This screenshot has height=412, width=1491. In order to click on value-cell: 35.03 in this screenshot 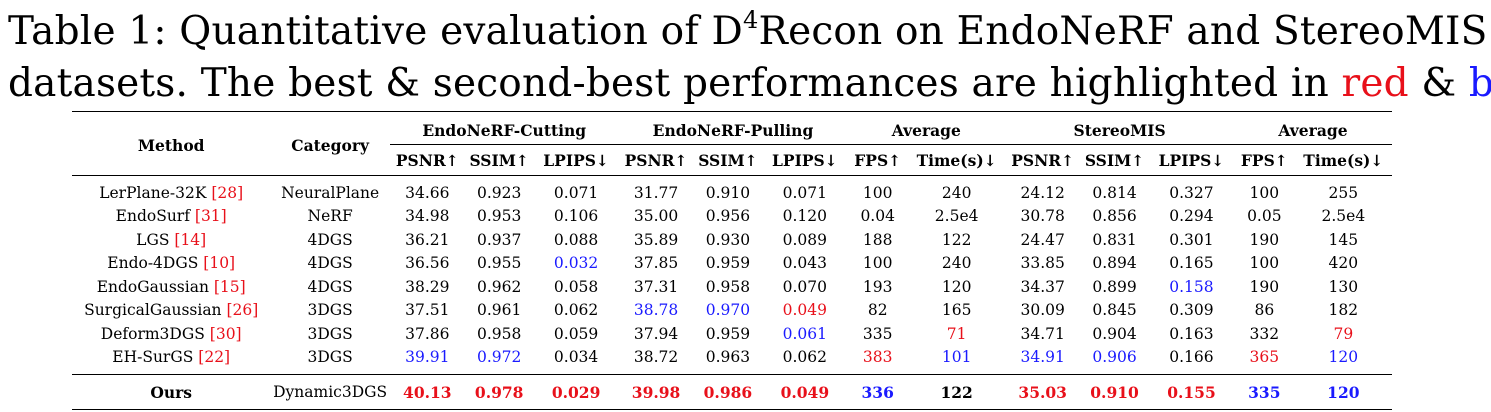, I will do `click(1043, 392)`.